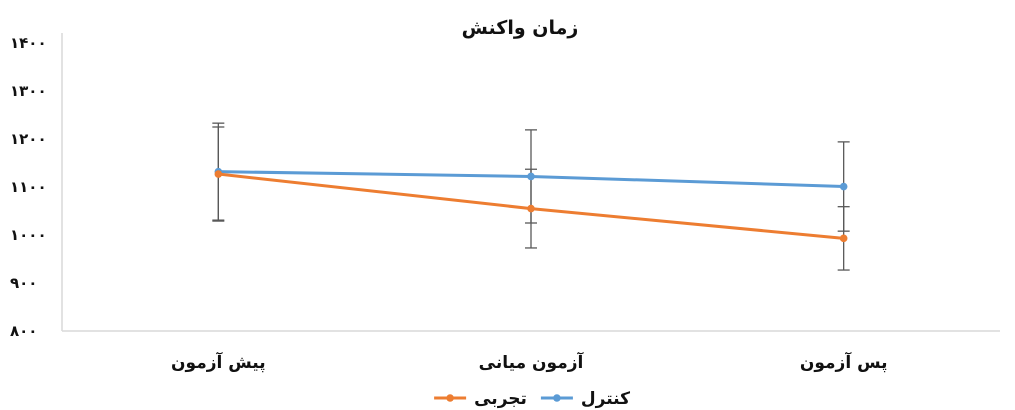  What do you see at coordinates (532, 362) in the screenshot?
I see `x-category-label: آزمون میانی` at bounding box center [532, 362].